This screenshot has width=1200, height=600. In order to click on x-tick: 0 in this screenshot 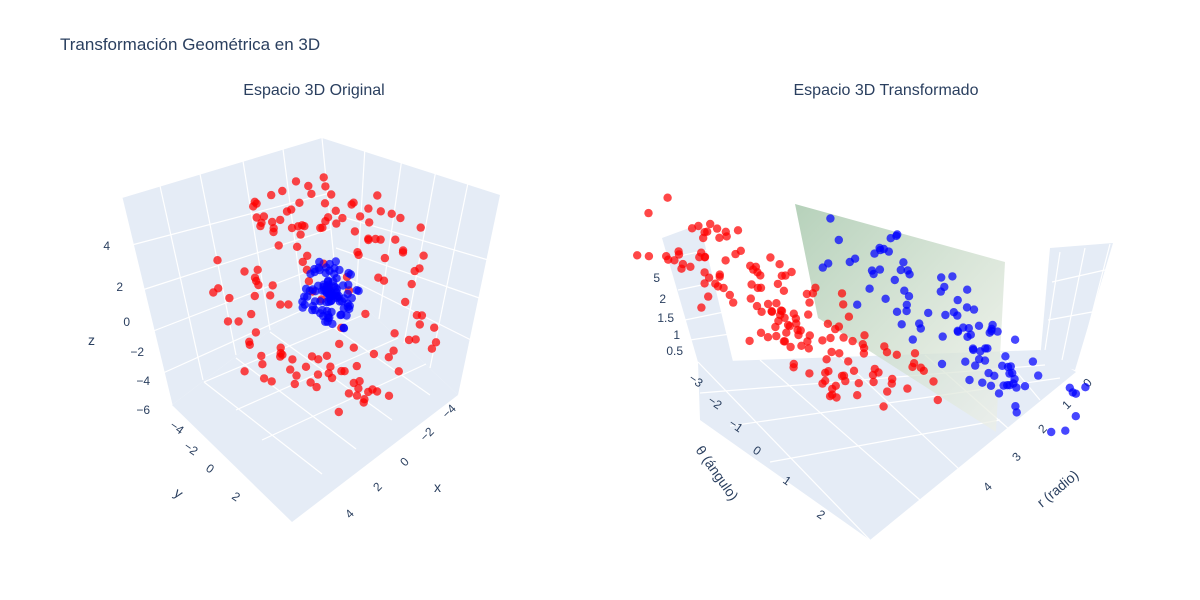, I will do `click(404, 461)`.